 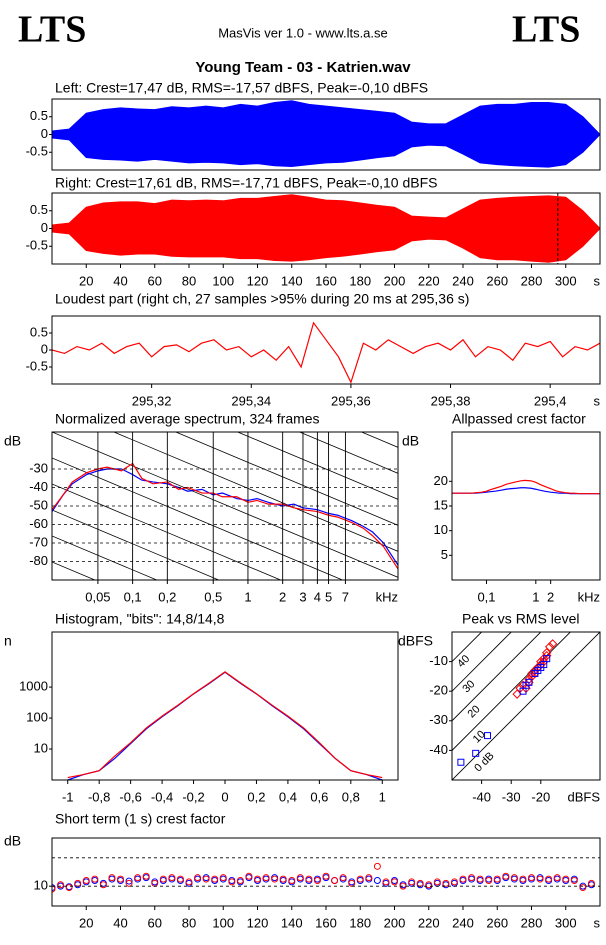 I want to click on x-tick-label: 295,38, so click(x=451, y=400).